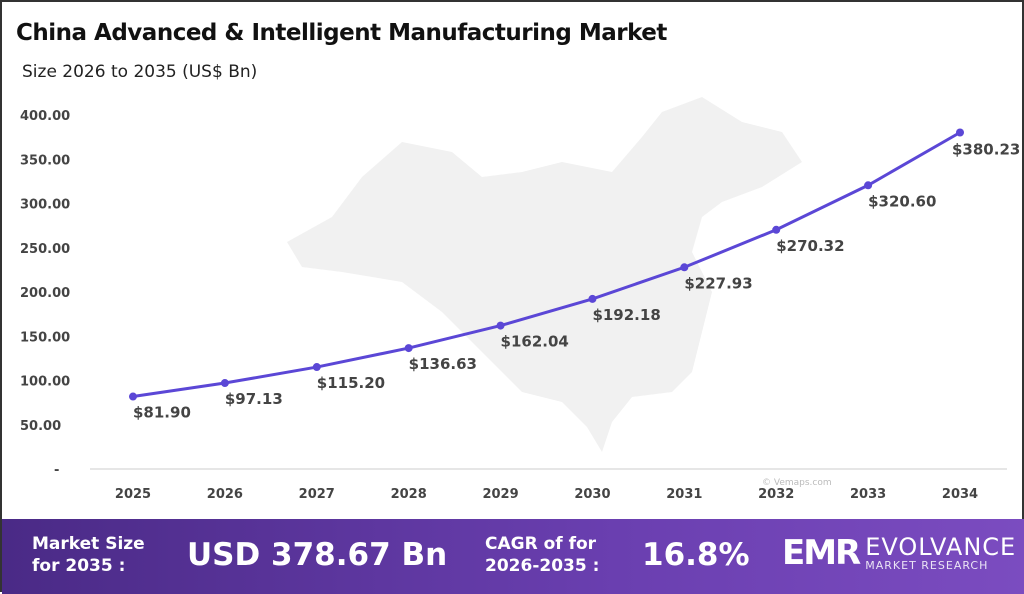  I want to click on market-size-value: USD 378.67 Bn, so click(317, 555).